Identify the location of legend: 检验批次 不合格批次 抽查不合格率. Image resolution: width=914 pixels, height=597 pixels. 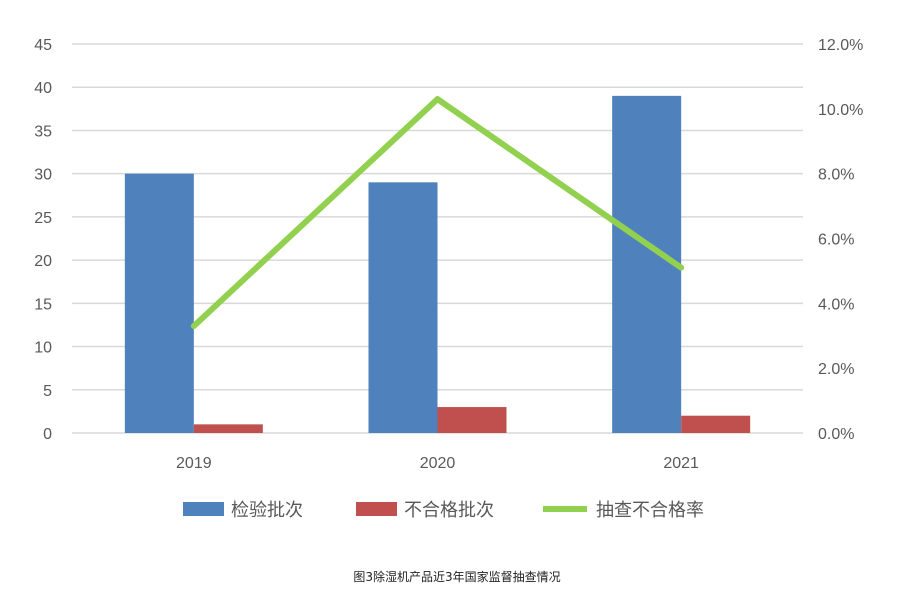
(443, 510).